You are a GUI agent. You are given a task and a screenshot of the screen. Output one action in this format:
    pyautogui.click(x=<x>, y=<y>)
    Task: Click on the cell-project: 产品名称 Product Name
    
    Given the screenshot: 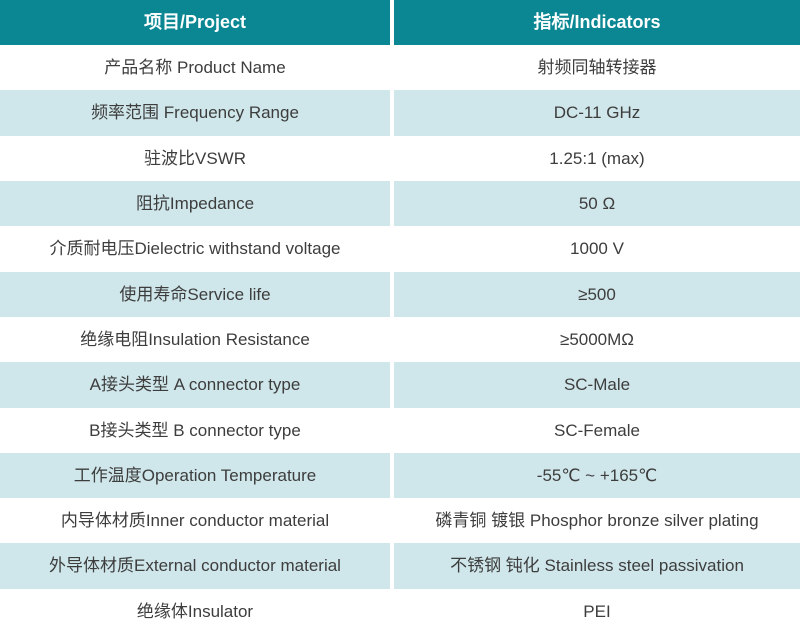 What is the action you would take?
    pyautogui.click(x=195, y=68)
    